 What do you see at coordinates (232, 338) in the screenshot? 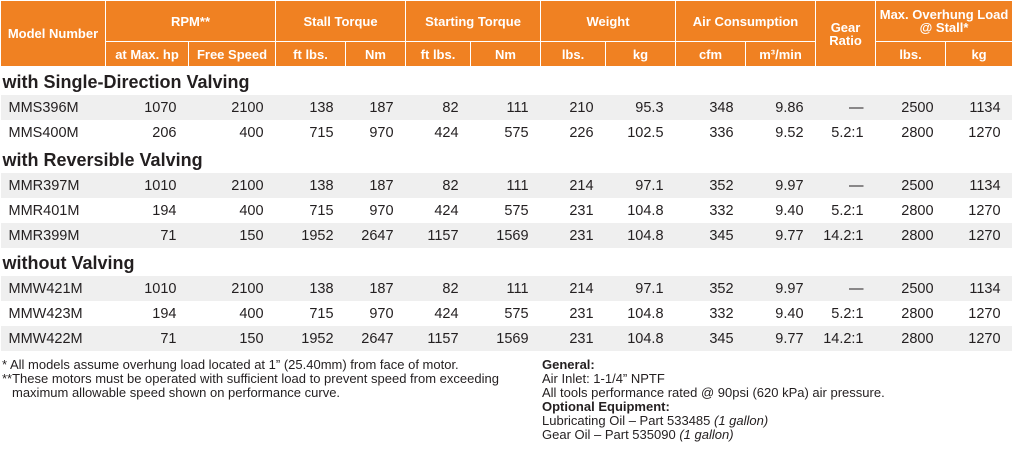
I see `value-cell: 150` at bounding box center [232, 338].